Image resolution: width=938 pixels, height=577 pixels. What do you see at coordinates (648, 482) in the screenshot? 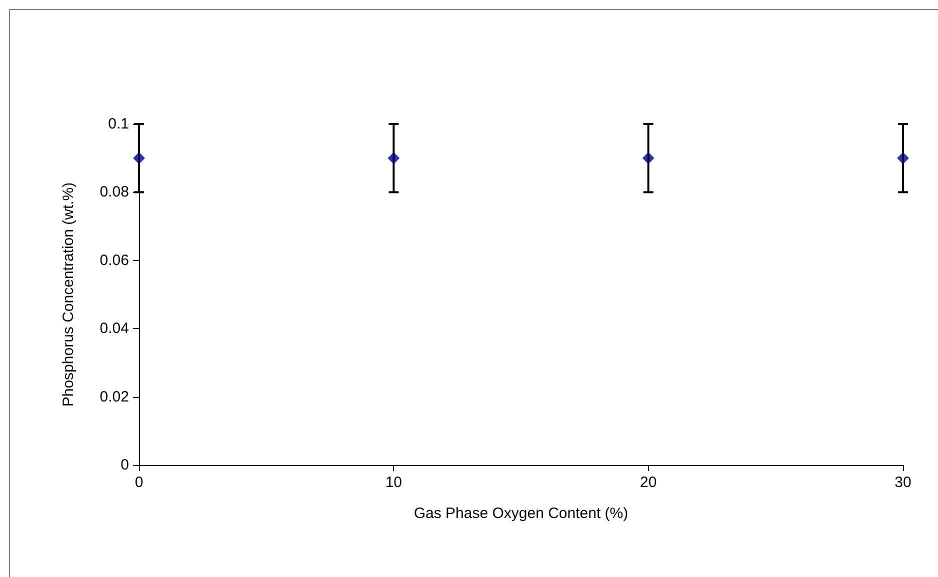
I see `x-tick-label: 20` at bounding box center [648, 482].